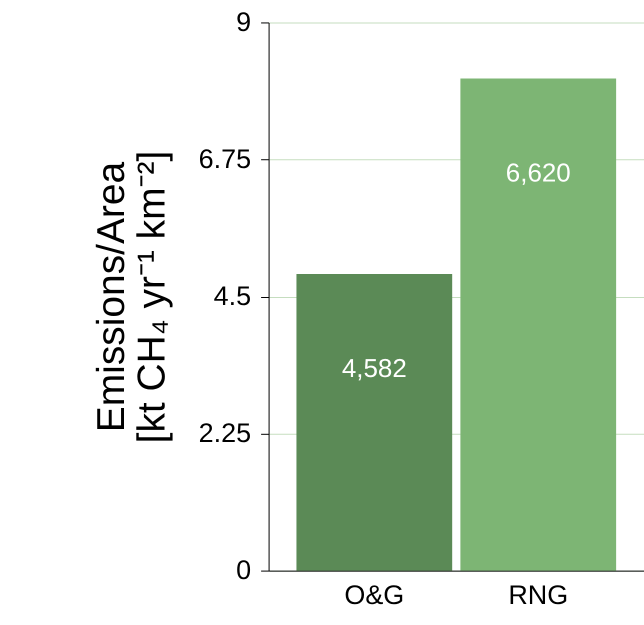 The image size is (644, 625). I want to click on y-tick-label: 6.75, so click(225, 159).